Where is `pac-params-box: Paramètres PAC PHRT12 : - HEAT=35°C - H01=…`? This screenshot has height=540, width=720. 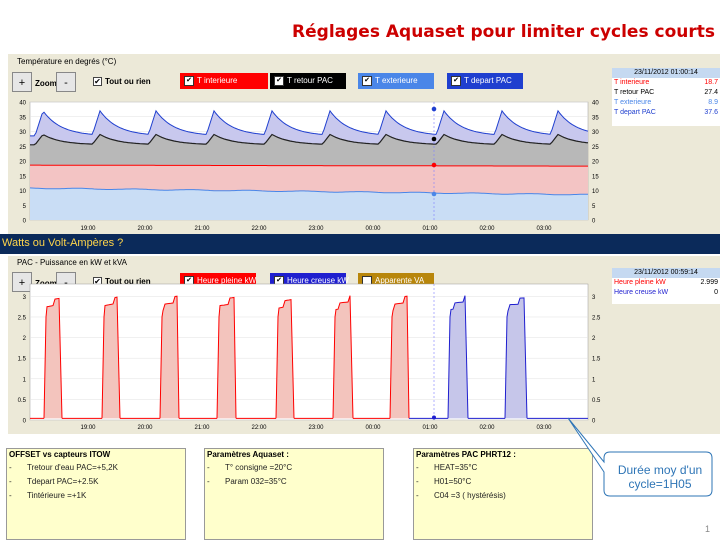 pac-params-box: Paramètres PAC PHRT12 : - HEAT=35°C - H01=… is located at coordinates (503, 494).